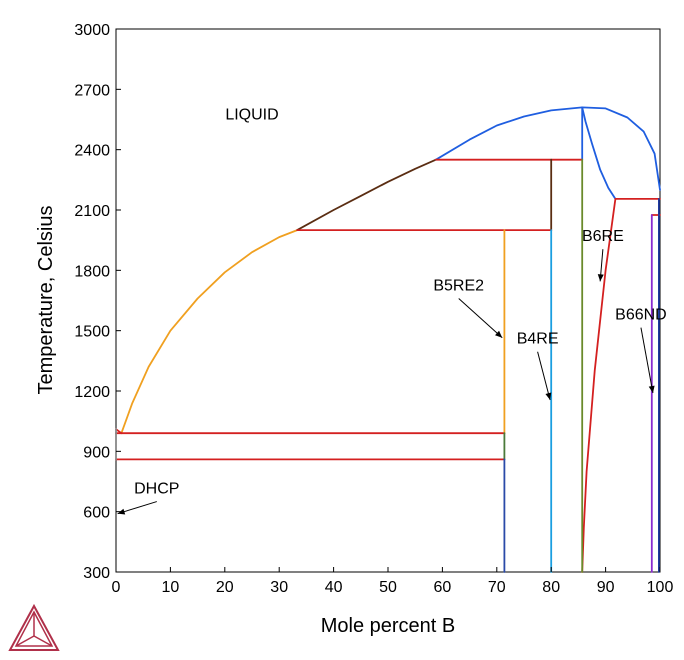 Image resolution: width=684 pixels, height=660 pixels. What do you see at coordinates (96, 513) in the screenshot?
I see `y-tick-label: 600` at bounding box center [96, 513].